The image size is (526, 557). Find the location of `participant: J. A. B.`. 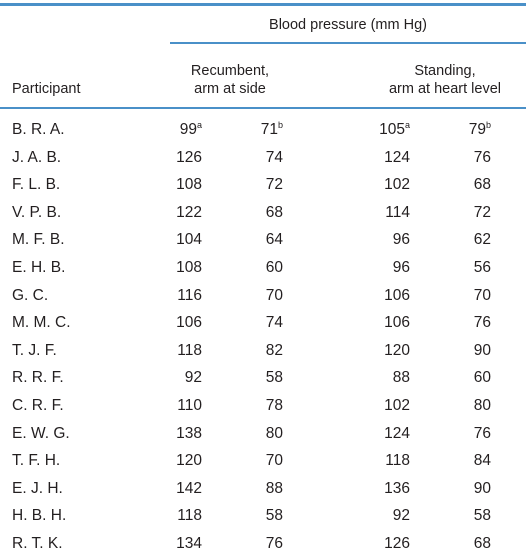

participant: J. A. B. is located at coordinates (37, 157).